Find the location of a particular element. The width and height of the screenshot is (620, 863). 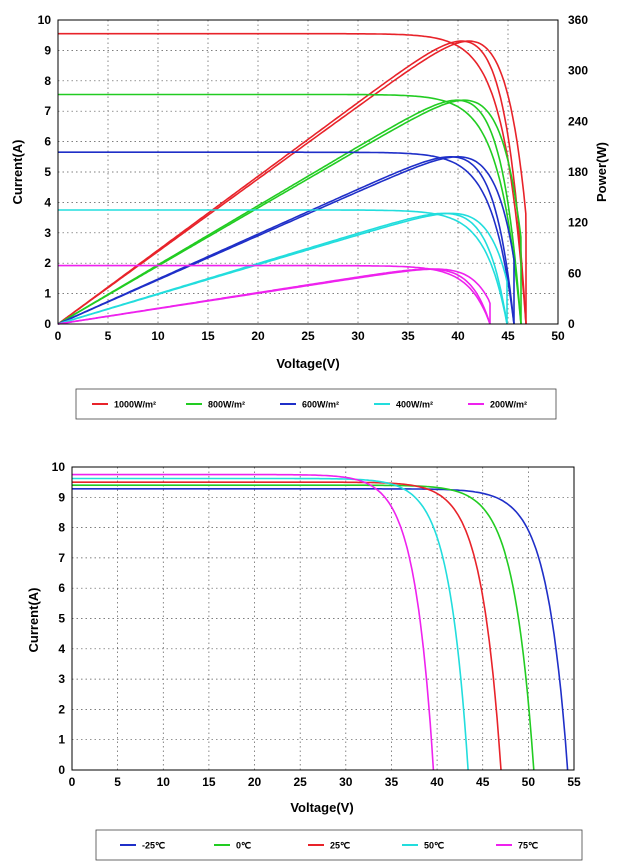

y2-tick-label: 120 is located at coordinates (578, 223).